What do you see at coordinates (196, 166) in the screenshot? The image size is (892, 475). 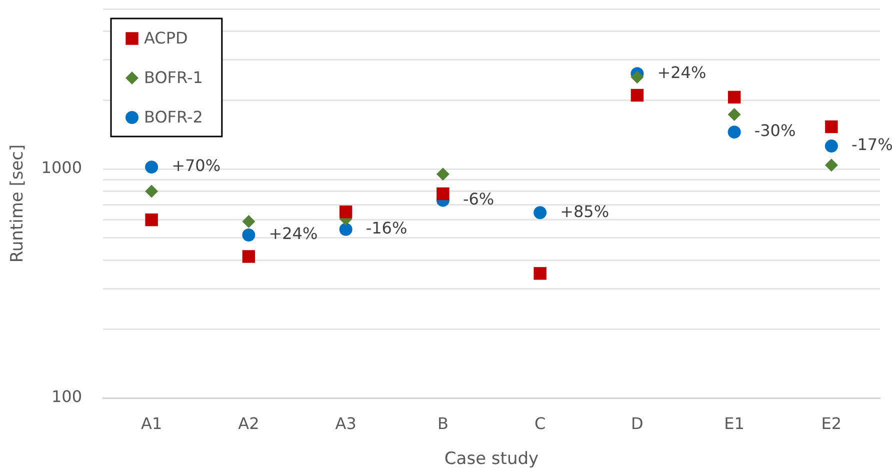 I see `annotation: +70%` at bounding box center [196, 166].